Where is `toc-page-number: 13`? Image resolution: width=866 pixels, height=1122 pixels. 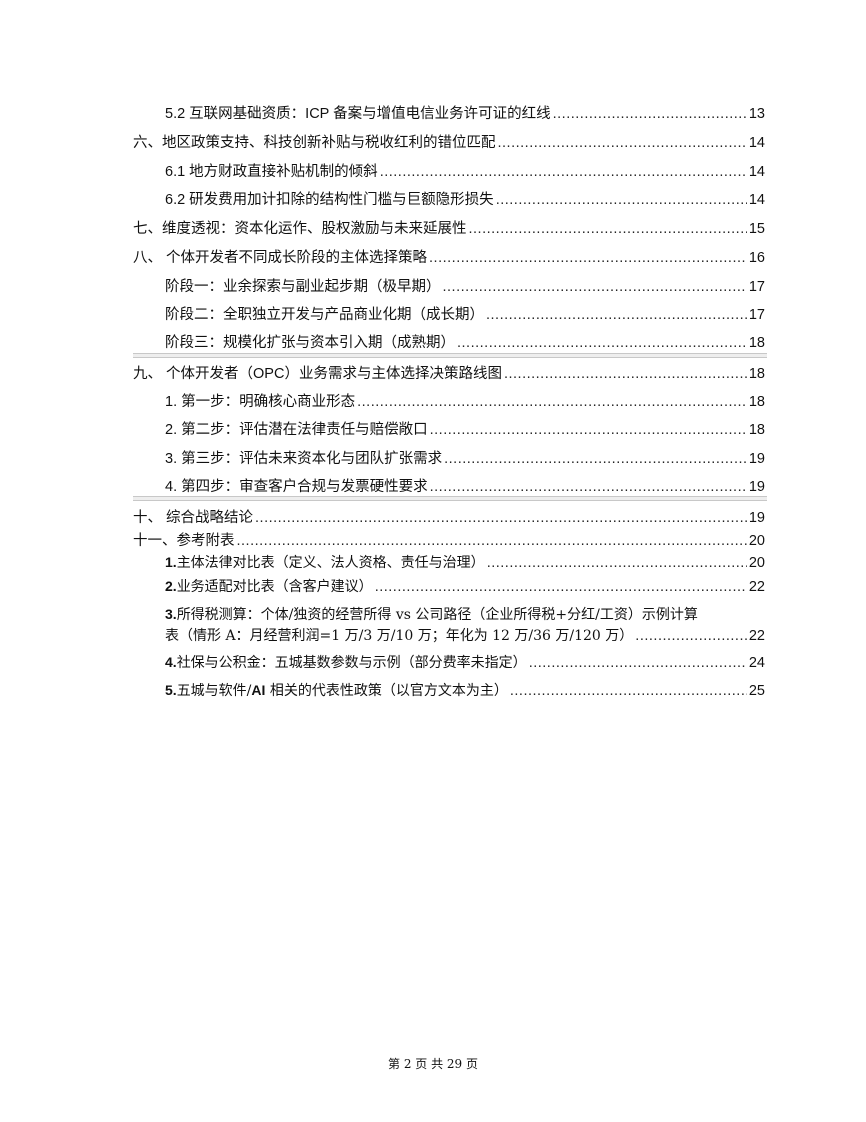
toc-page-number: 13 is located at coordinates (756, 114).